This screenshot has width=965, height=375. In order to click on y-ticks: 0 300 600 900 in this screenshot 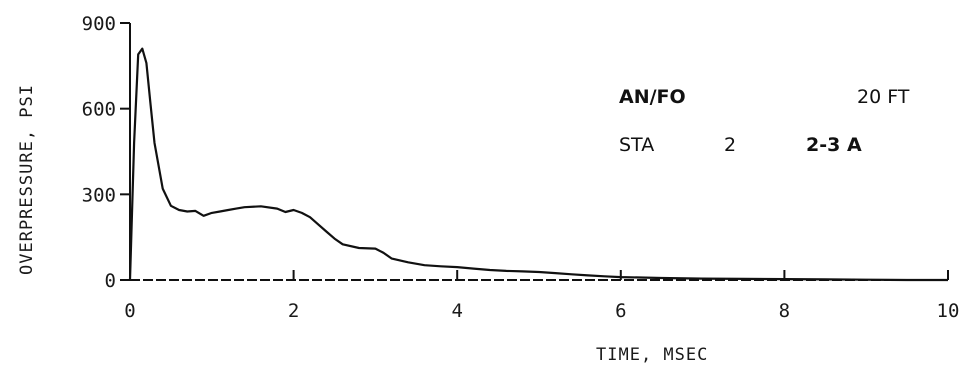, I will do `click(106, 152)`.